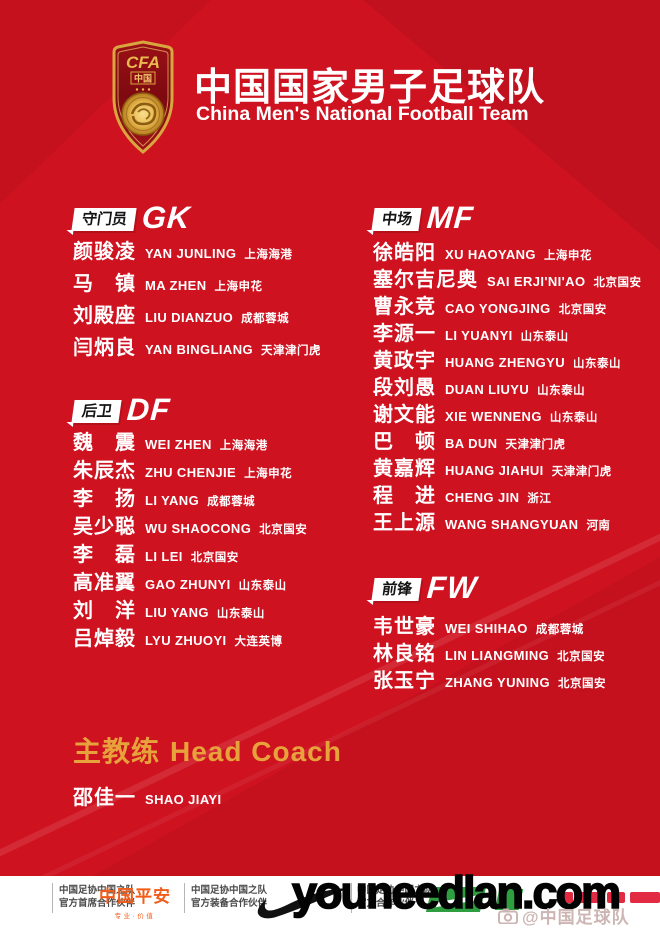 This screenshot has width=660, height=928. Describe the element at coordinates (486, 628) in the screenshot. I see `player-name-en: WEI SHIHAO` at that location.